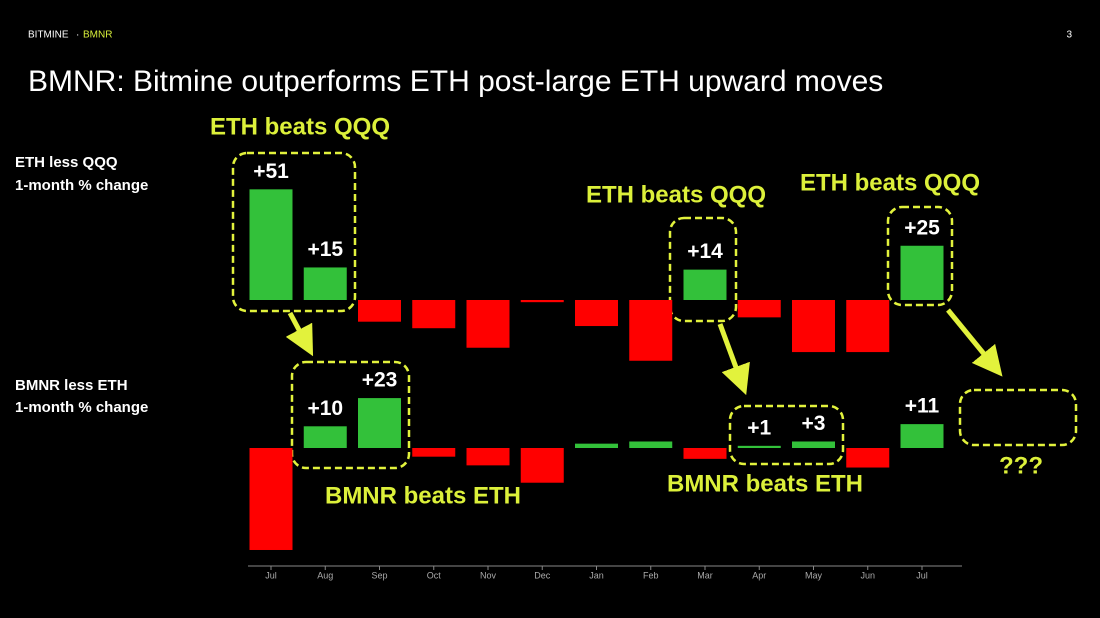  Describe the element at coordinates (325, 408) in the screenshot. I see `data-label: +10` at that location.